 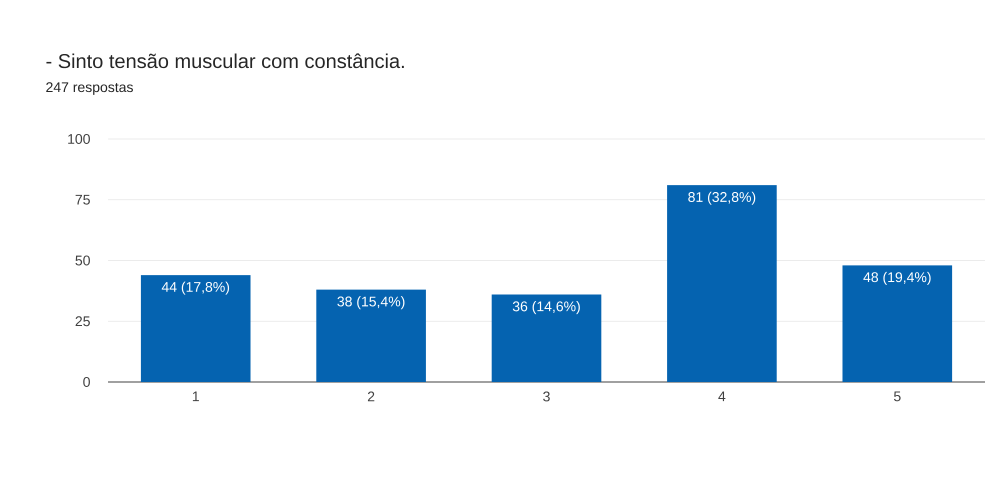 I want to click on y-tick-label: 25, so click(x=83, y=321).